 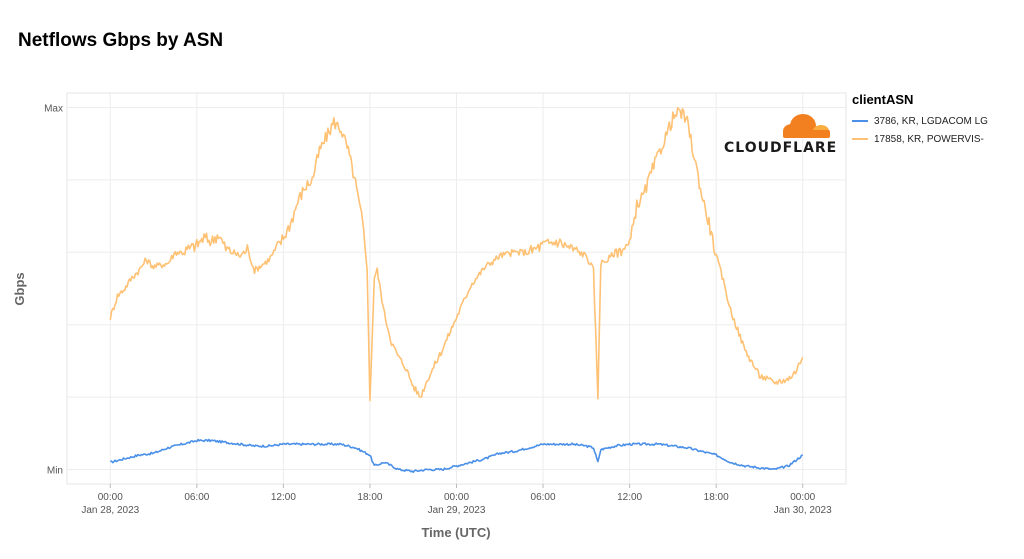 I want to click on y-axis-title: Gbps, so click(x=19, y=288).